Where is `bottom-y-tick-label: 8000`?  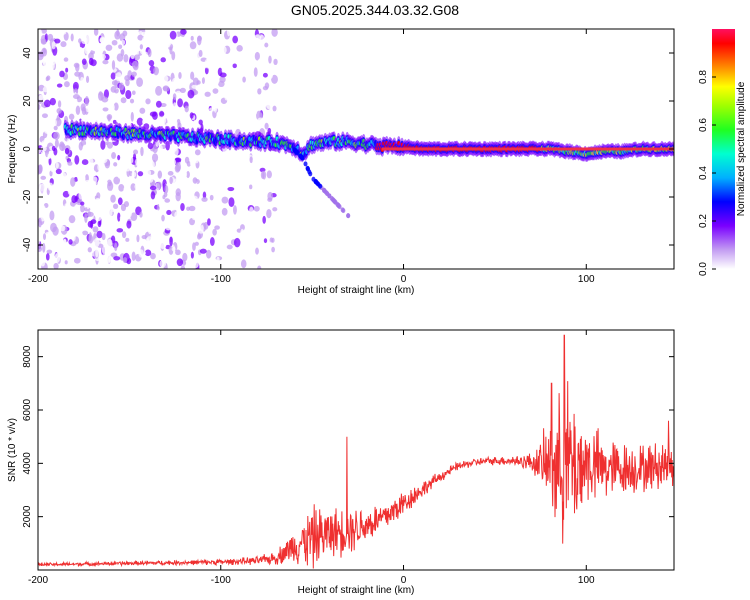 bottom-y-tick-label: 8000 is located at coordinates (27, 356).